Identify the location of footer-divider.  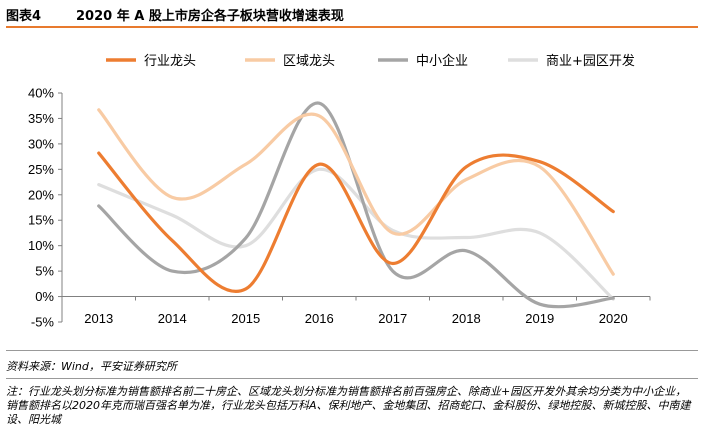
(352, 350).